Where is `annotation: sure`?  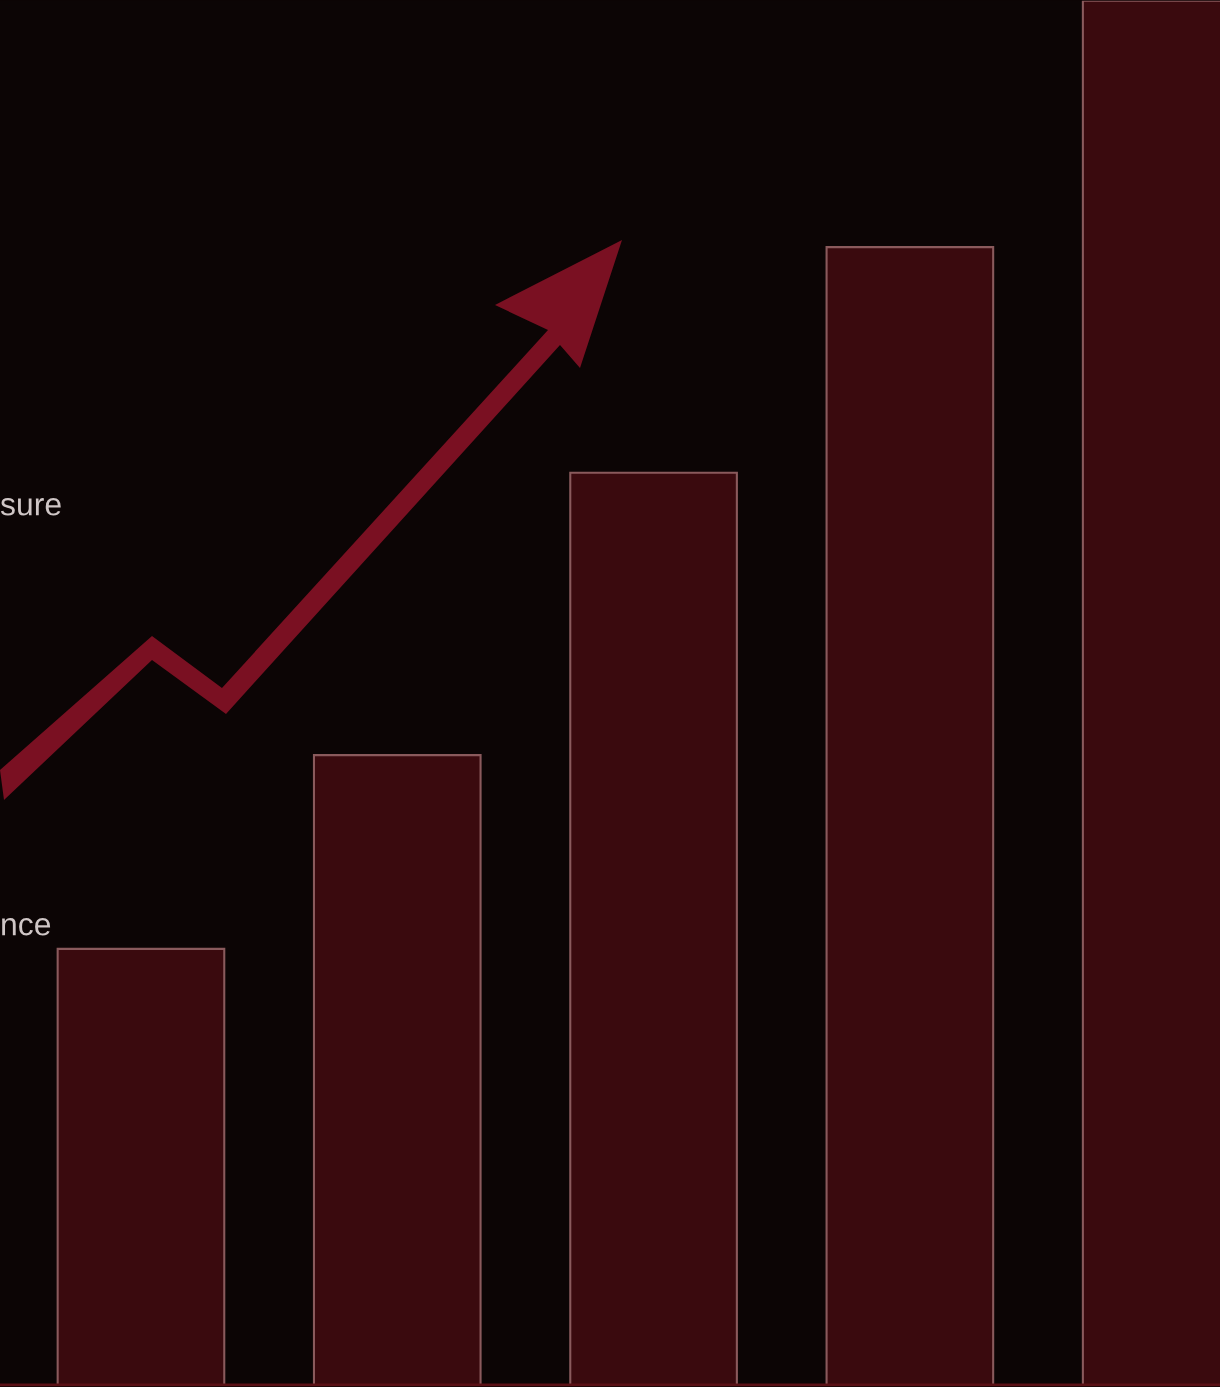
annotation: sure is located at coordinates (30, 507).